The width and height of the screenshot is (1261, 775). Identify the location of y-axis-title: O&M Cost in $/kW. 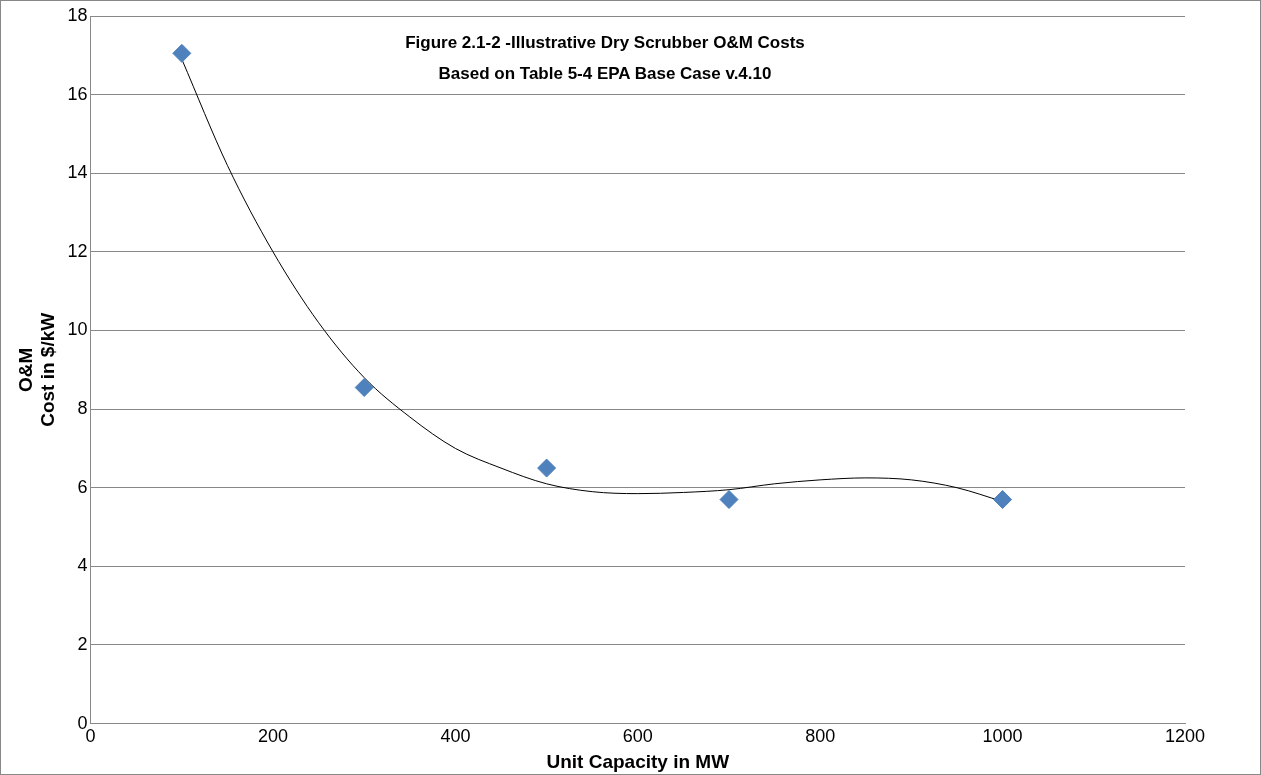
(36, 369).